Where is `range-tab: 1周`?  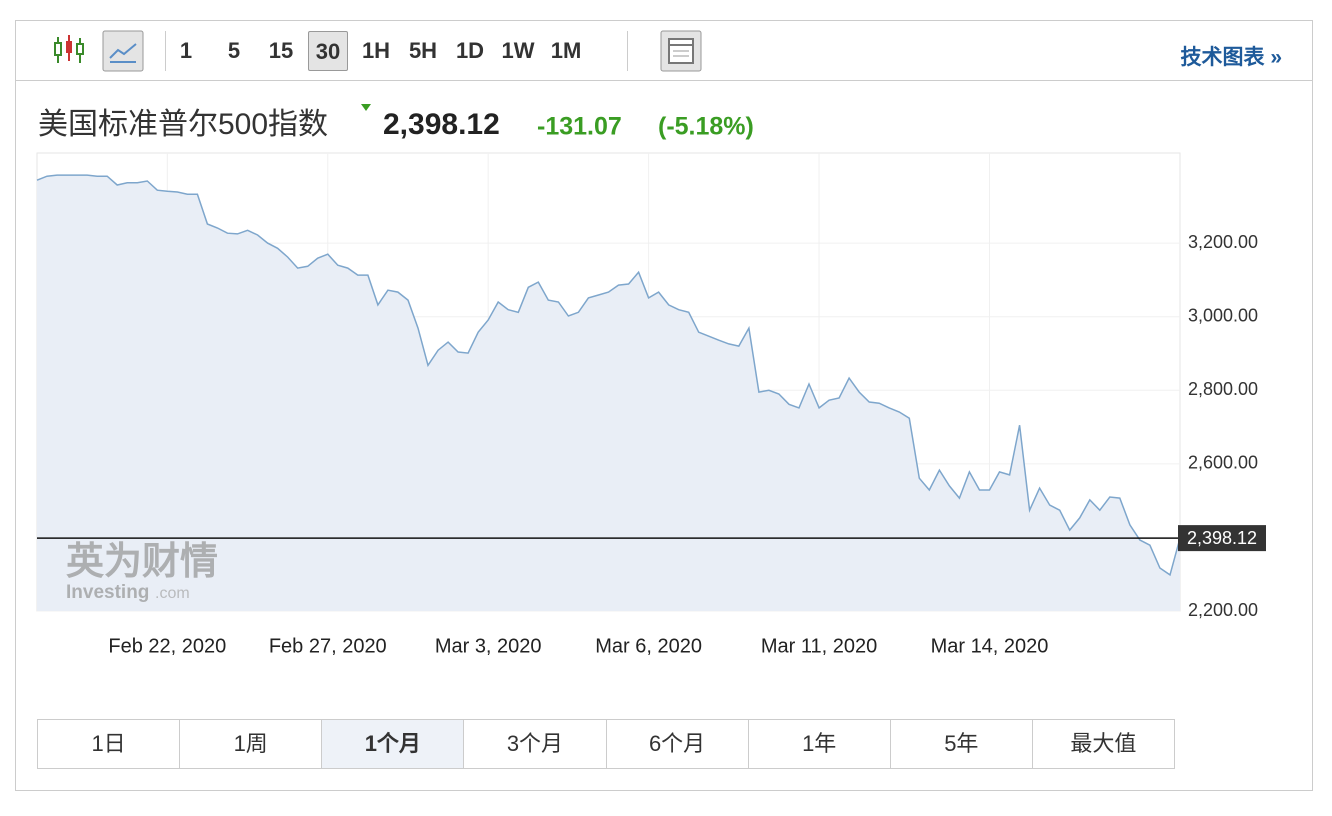
range-tab: 1周 is located at coordinates (251, 744).